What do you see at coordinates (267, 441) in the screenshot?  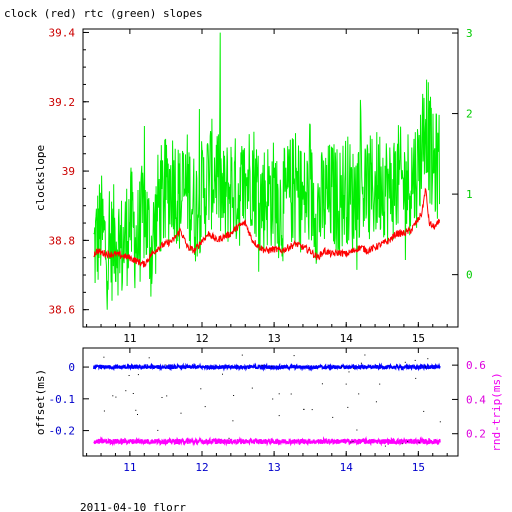 I see `roundtrip-series` at bounding box center [267, 441].